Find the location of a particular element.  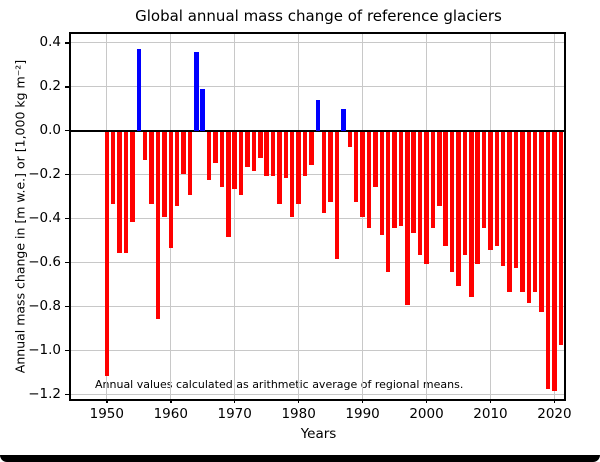

bar-1995 is located at coordinates (394, 180).